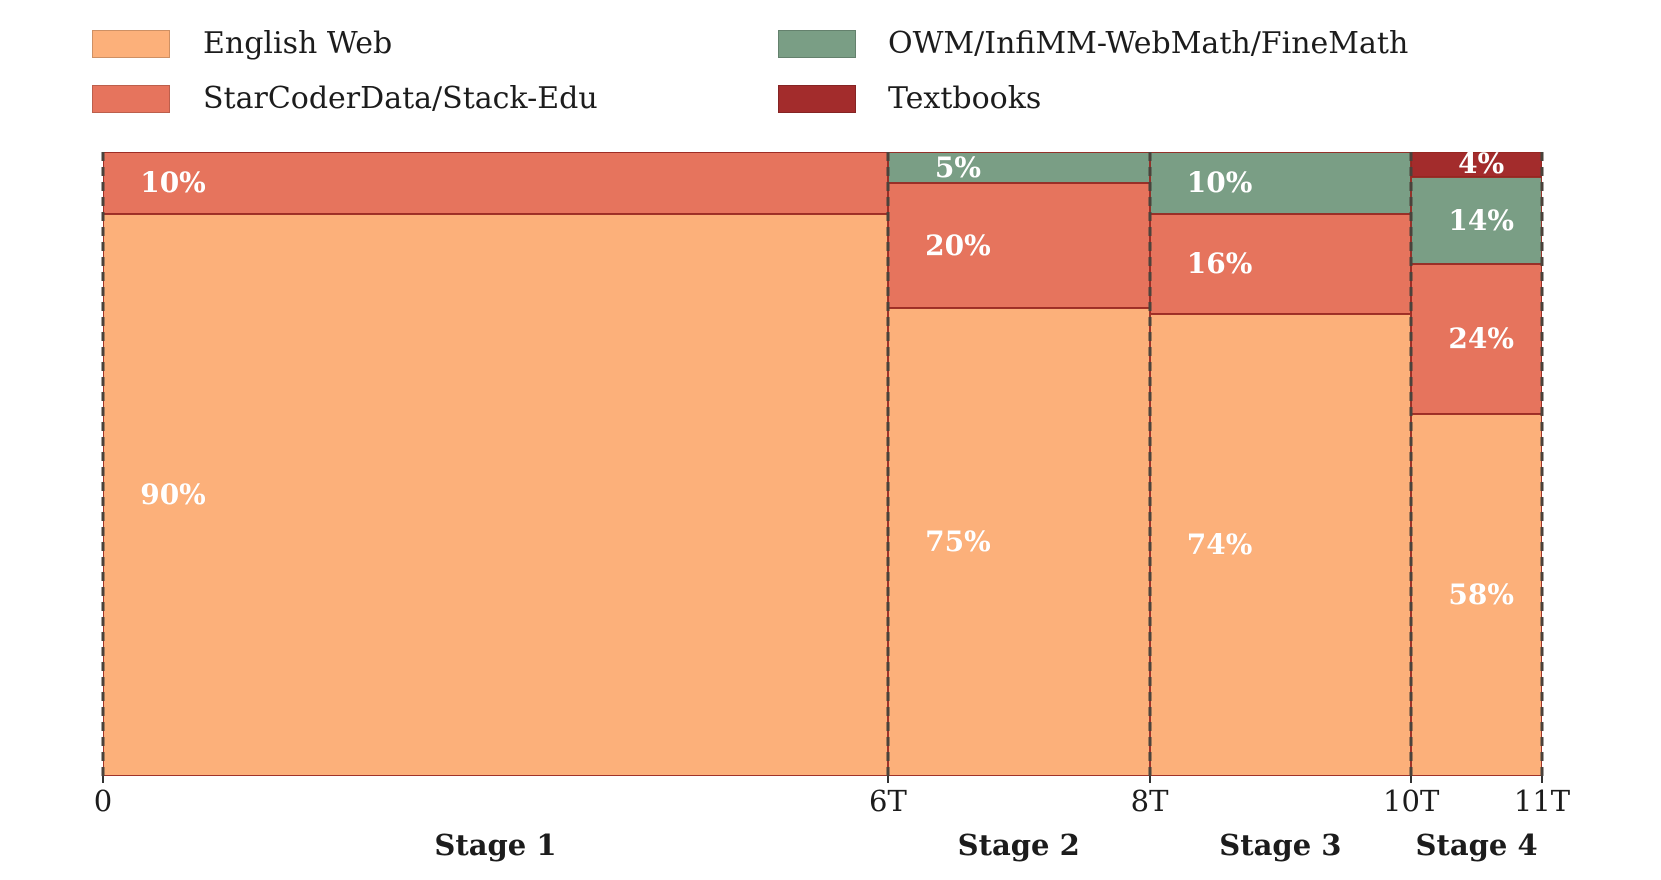 The image size is (1661, 880). I want to click on x-tick-label-6t: 6T, so click(888, 801).